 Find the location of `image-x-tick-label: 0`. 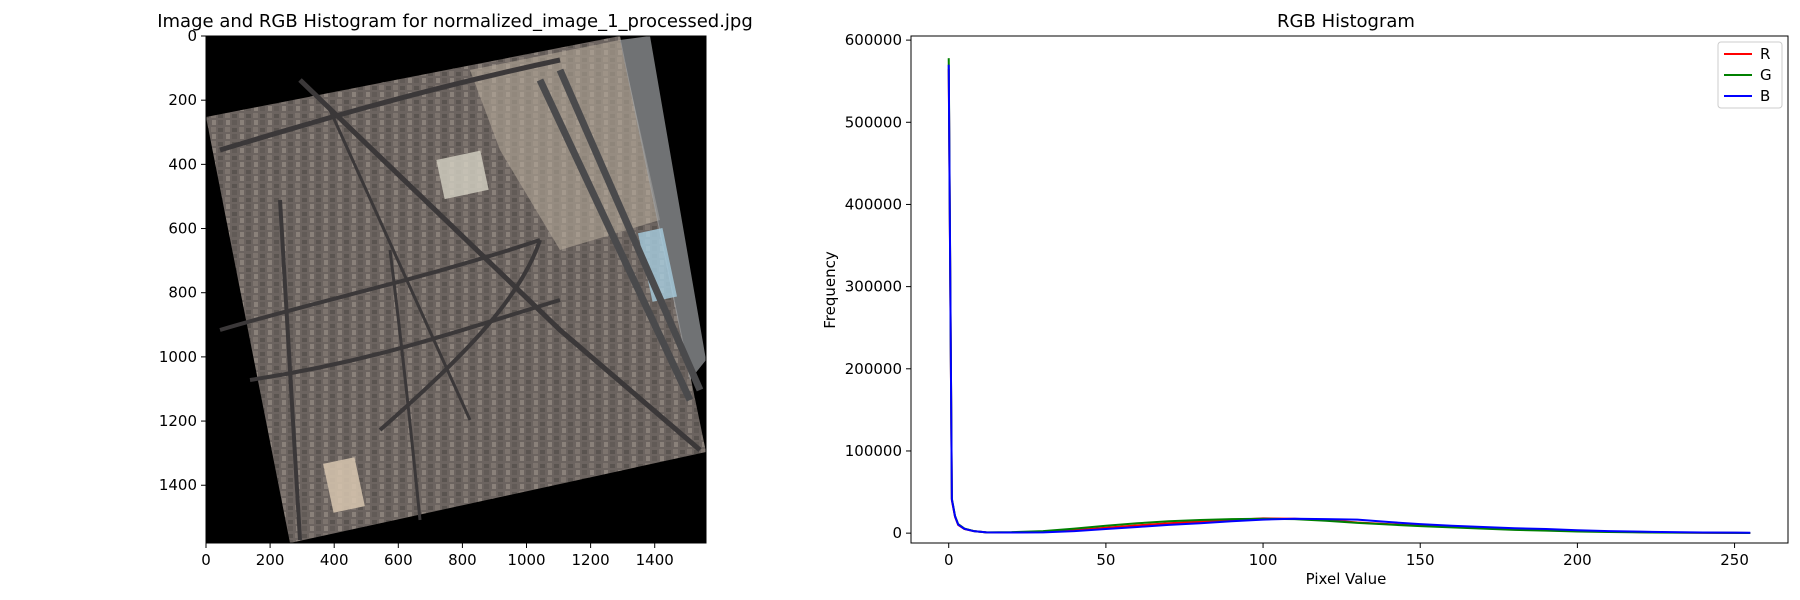

image-x-tick-label: 0 is located at coordinates (206, 560).